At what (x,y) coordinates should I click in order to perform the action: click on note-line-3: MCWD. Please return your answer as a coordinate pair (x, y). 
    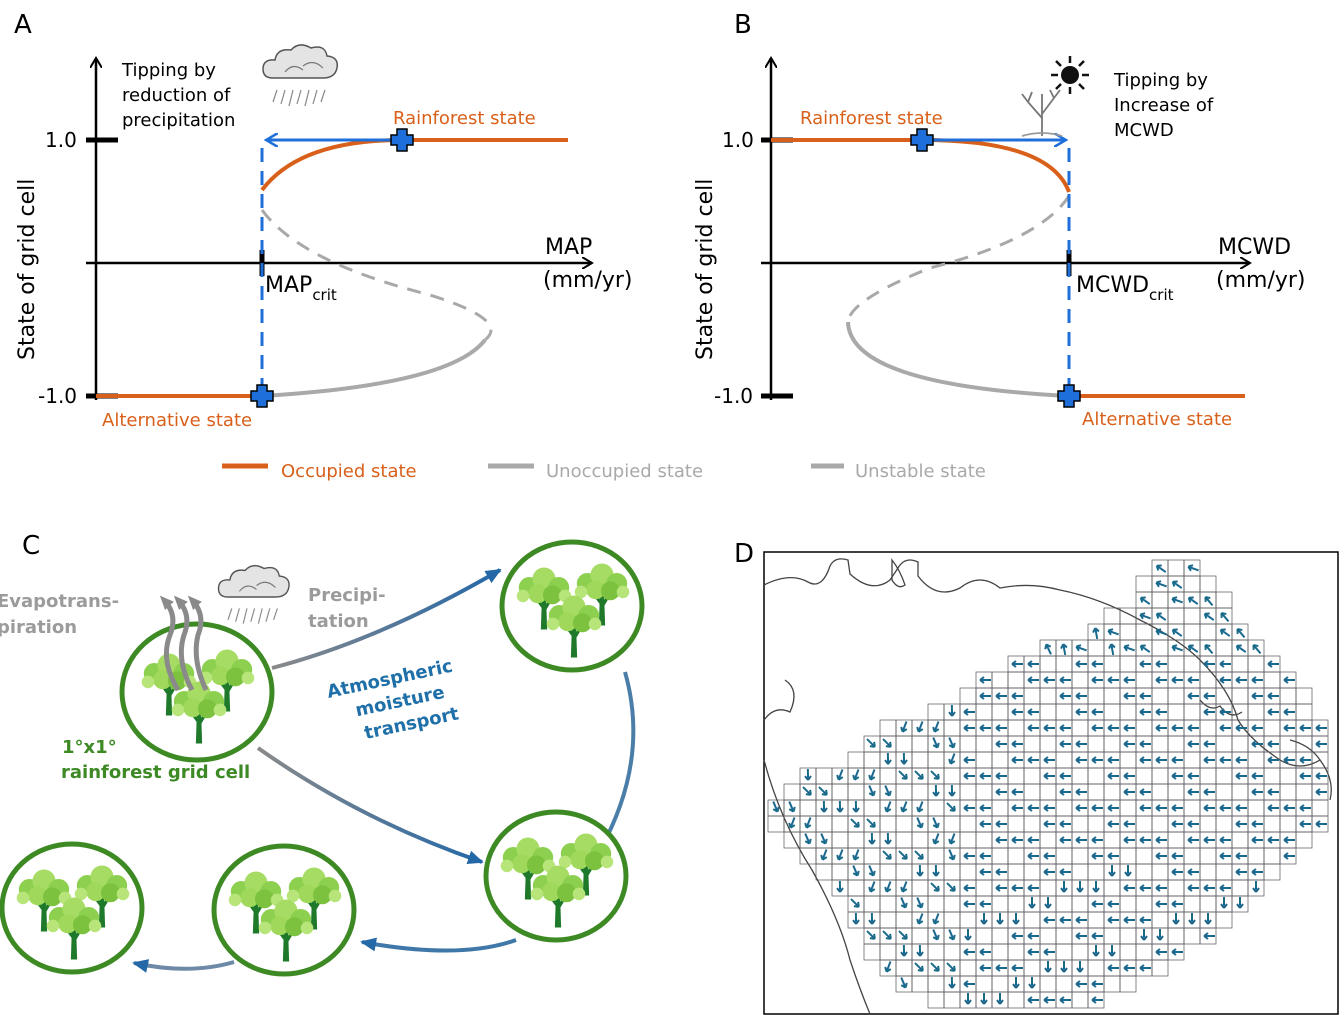
    Looking at the image, I should click on (1144, 130).